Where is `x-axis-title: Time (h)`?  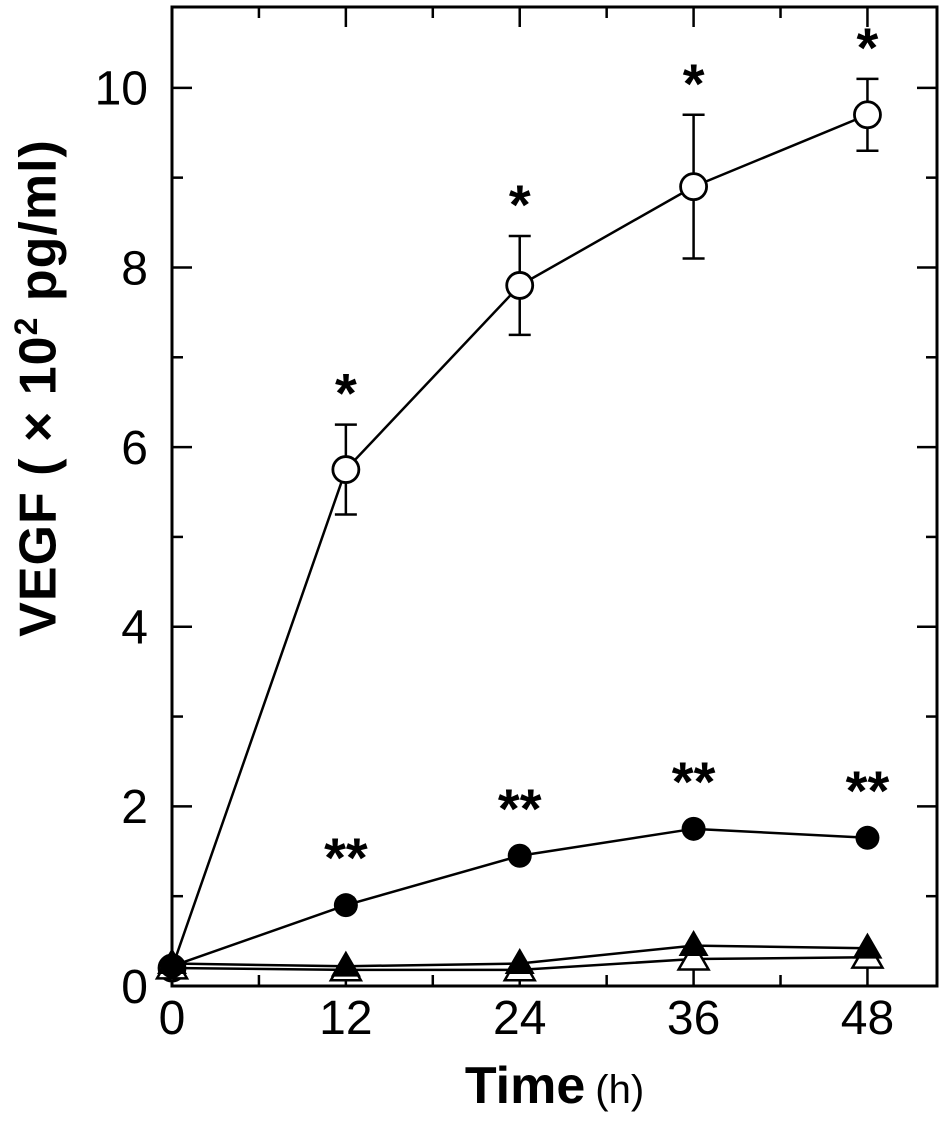
x-axis-title: Time (h) is located at coordinates (554, 1086).